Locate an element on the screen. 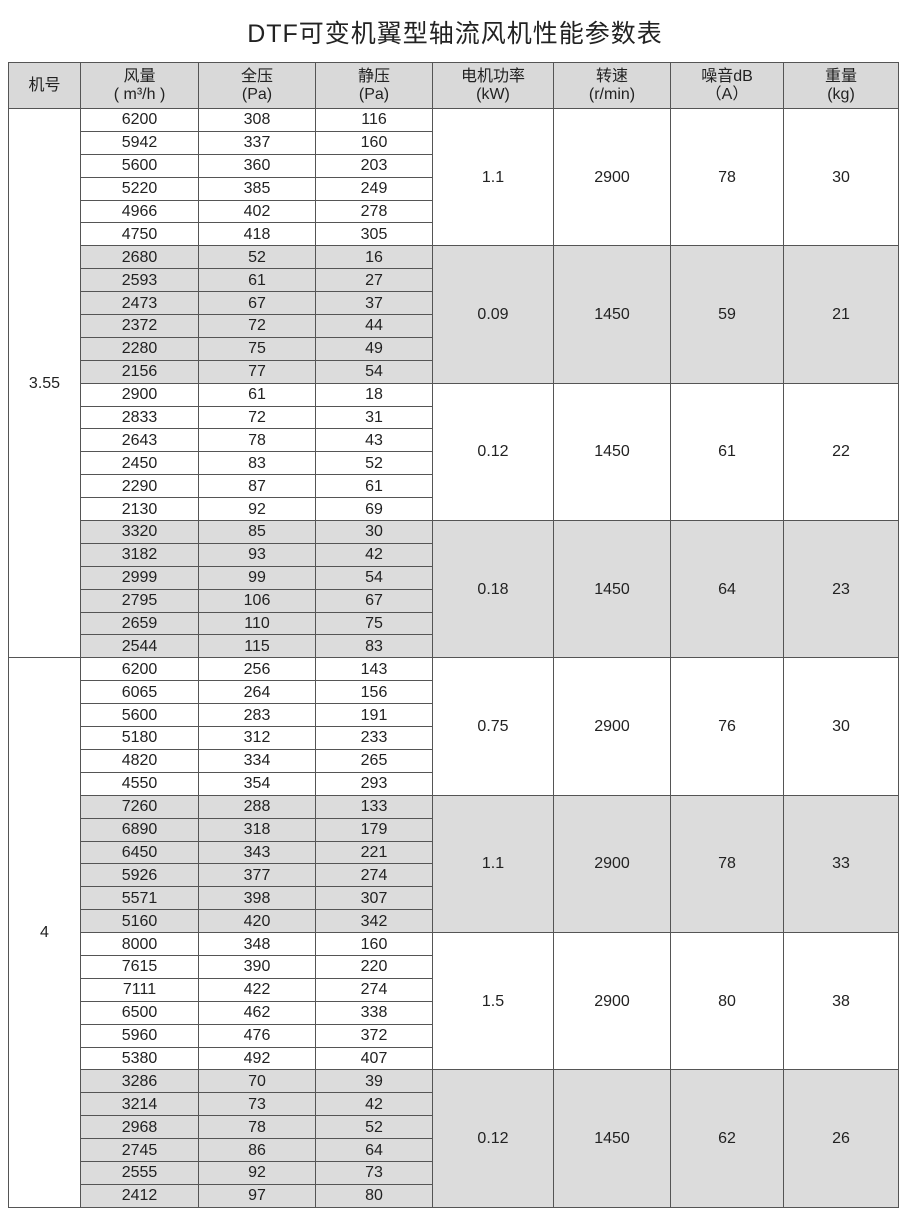 This screenshot has width=910, height=1231. table-row: 2130 92 69 is located at coordinates (454, 509).